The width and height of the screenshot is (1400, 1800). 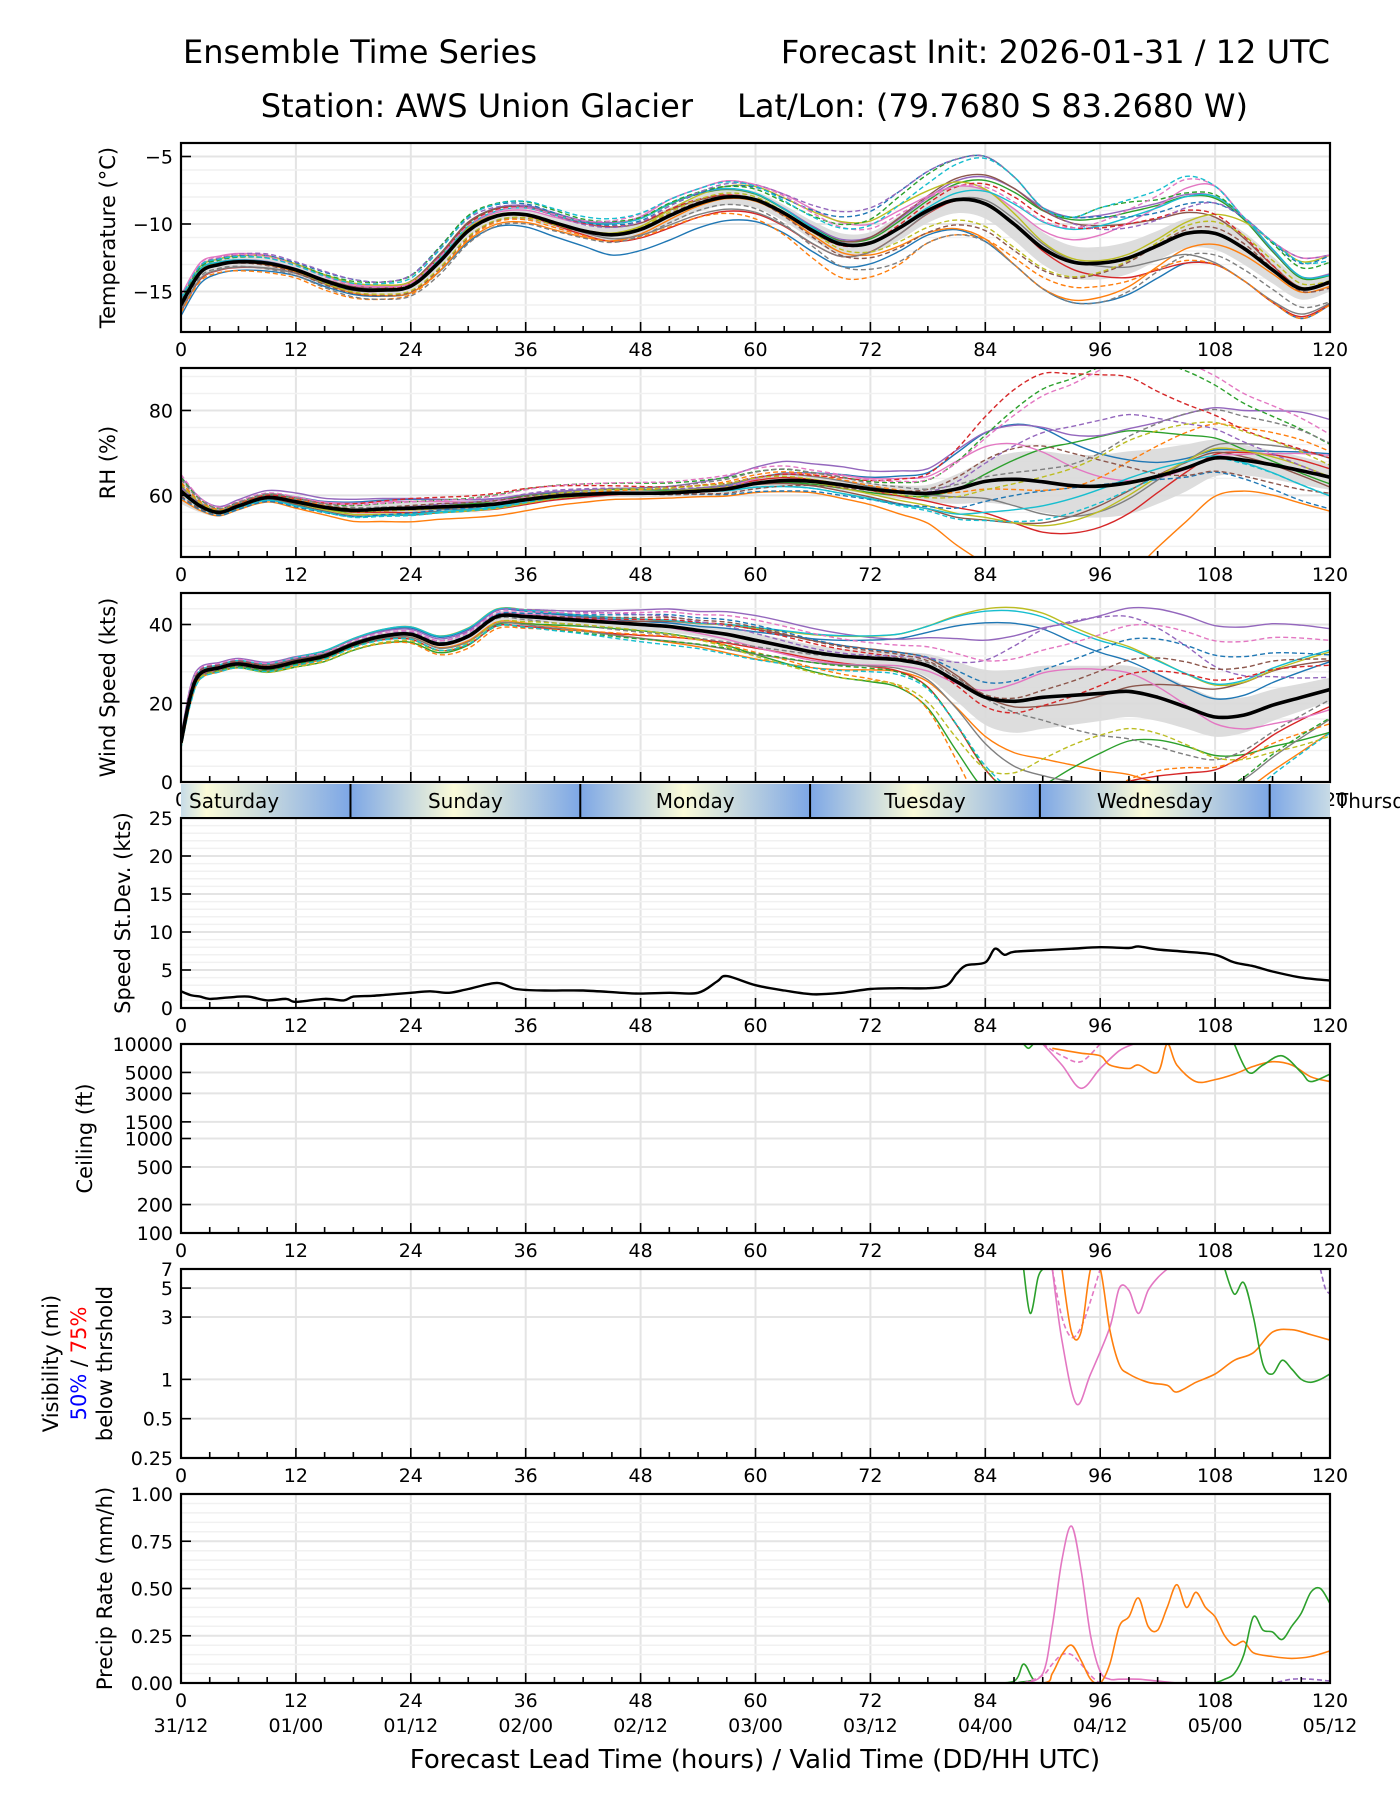 I want to click on plot-area-precip_rate, so click(x=1157, y=1604).